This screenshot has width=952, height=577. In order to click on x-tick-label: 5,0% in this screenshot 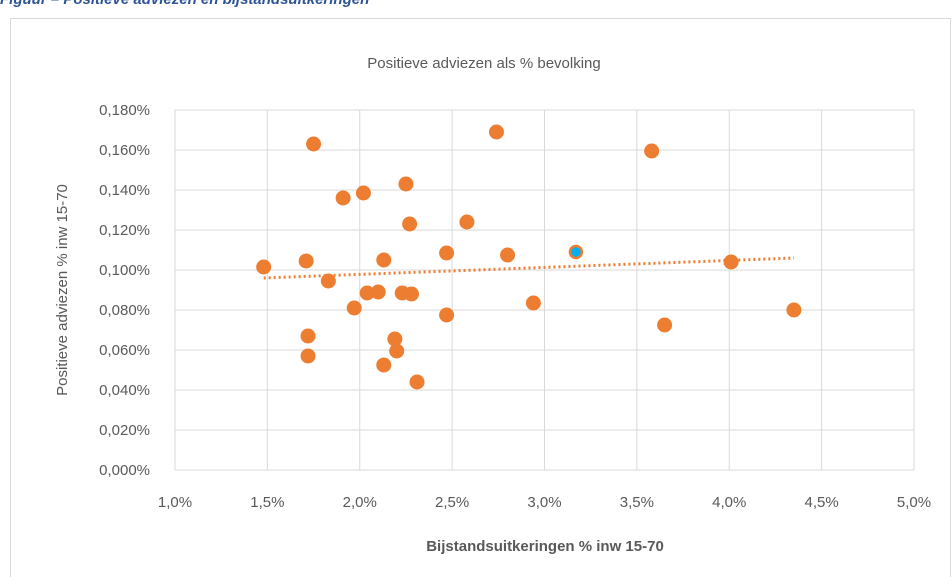, I will do `click(914, 502)`.